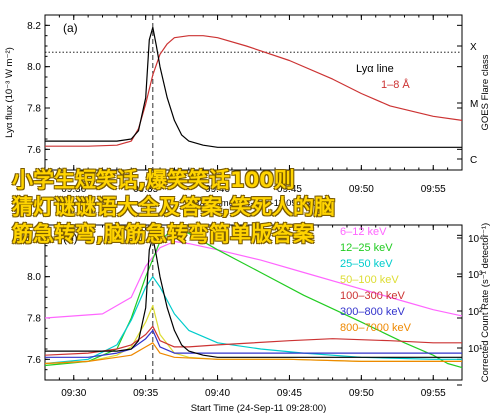  Describe the element at coordinates (9, 92) in the screenshot. I see `y-axis-label: Lyα flux (10⁻³ W m⁻²)` at that location.